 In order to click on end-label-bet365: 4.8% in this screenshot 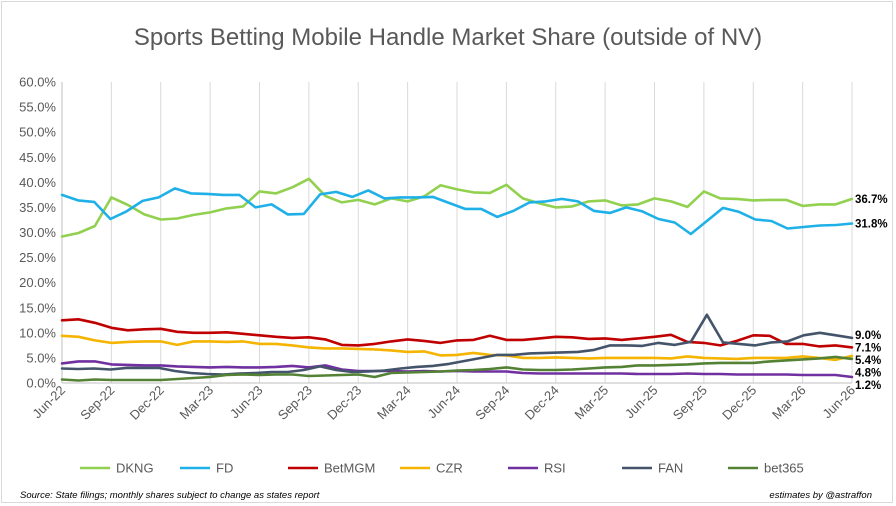, I will do `click(868, 374)`.